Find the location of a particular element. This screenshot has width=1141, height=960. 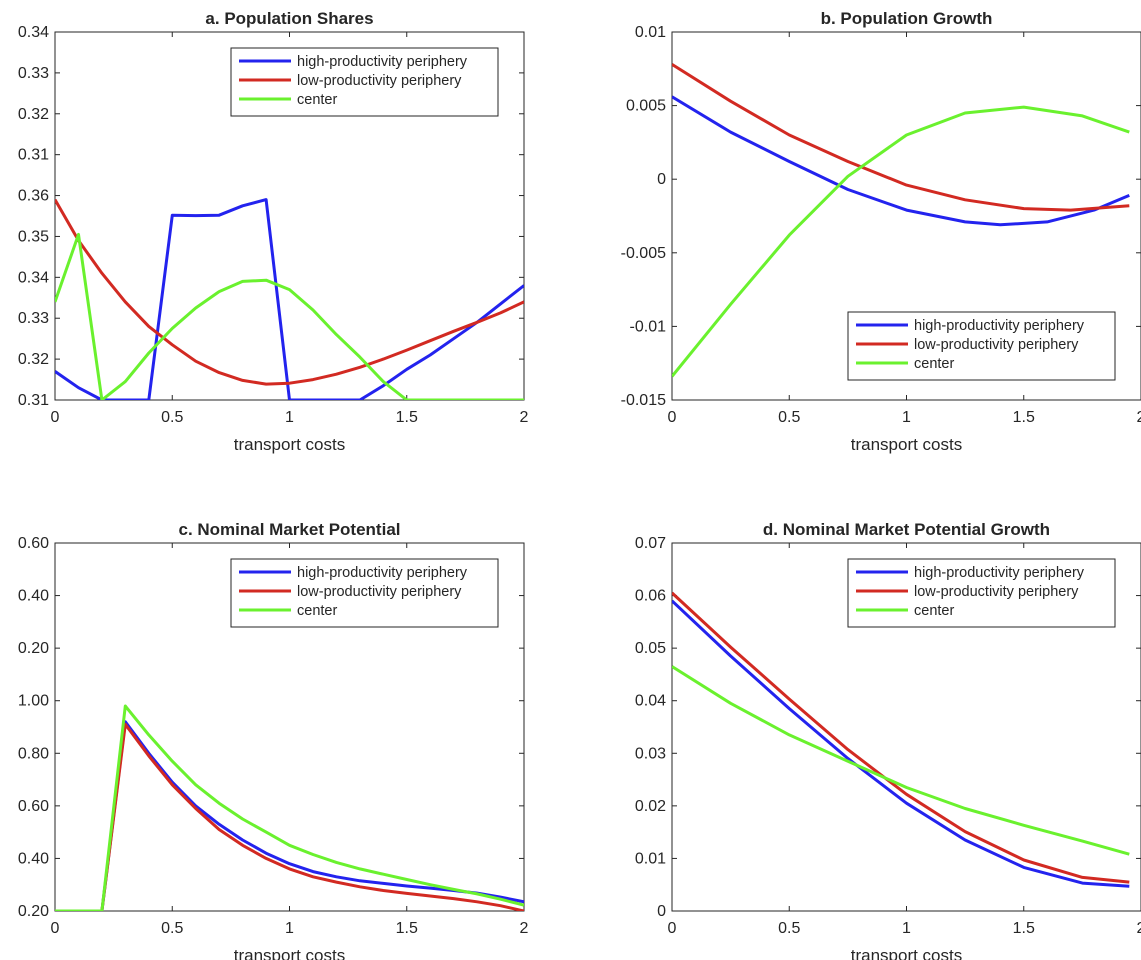

y-tick-label: 0.03 is located at coordinates (650, 753).